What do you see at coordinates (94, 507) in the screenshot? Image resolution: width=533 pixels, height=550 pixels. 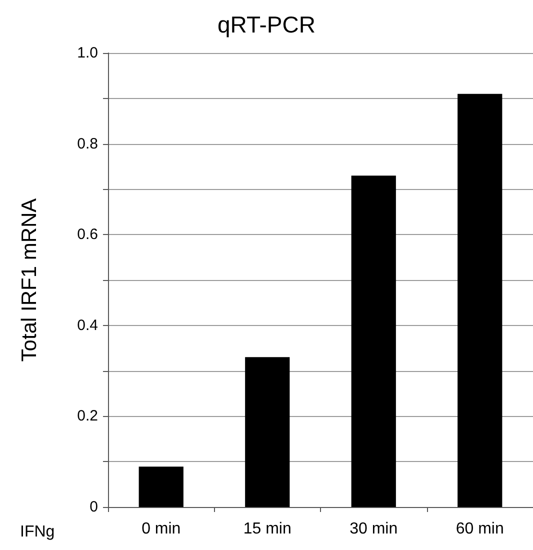 I see `y-tick-label: 0` at bounding box center [94, 507].